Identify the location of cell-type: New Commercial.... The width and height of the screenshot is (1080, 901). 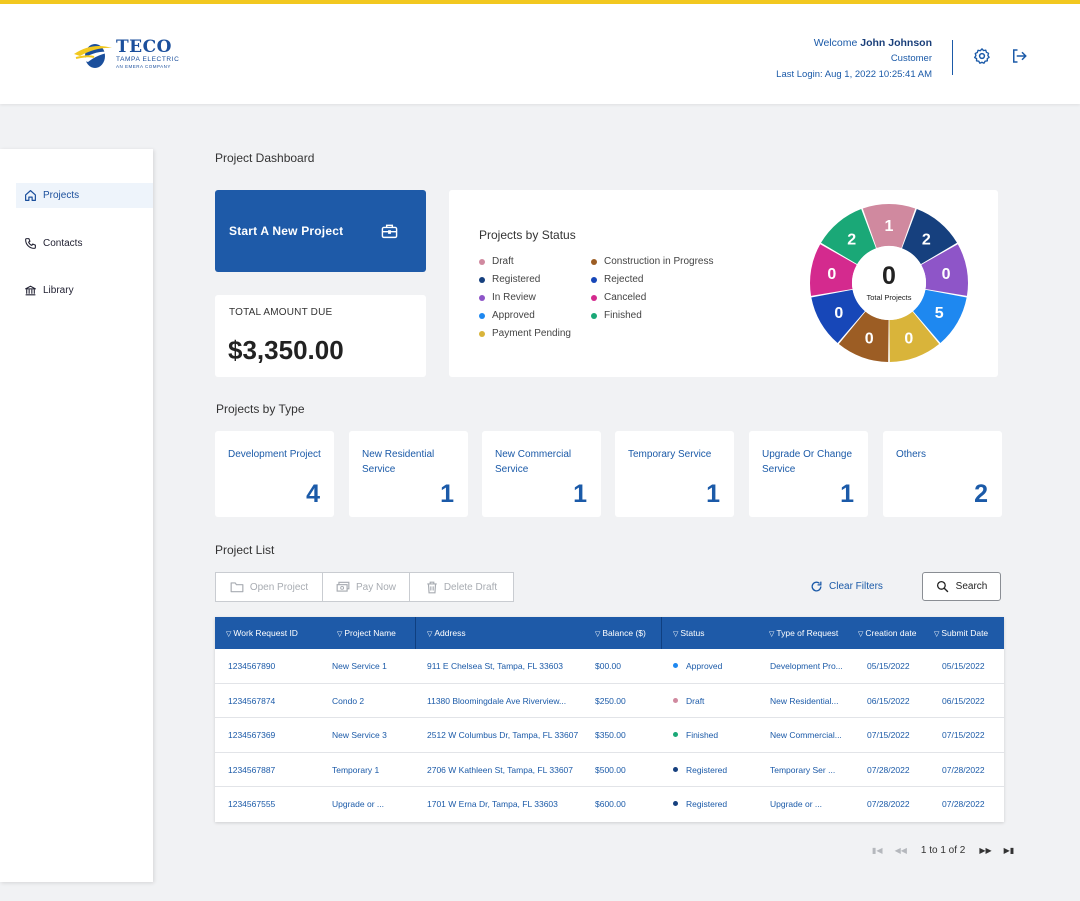
(806, 735).